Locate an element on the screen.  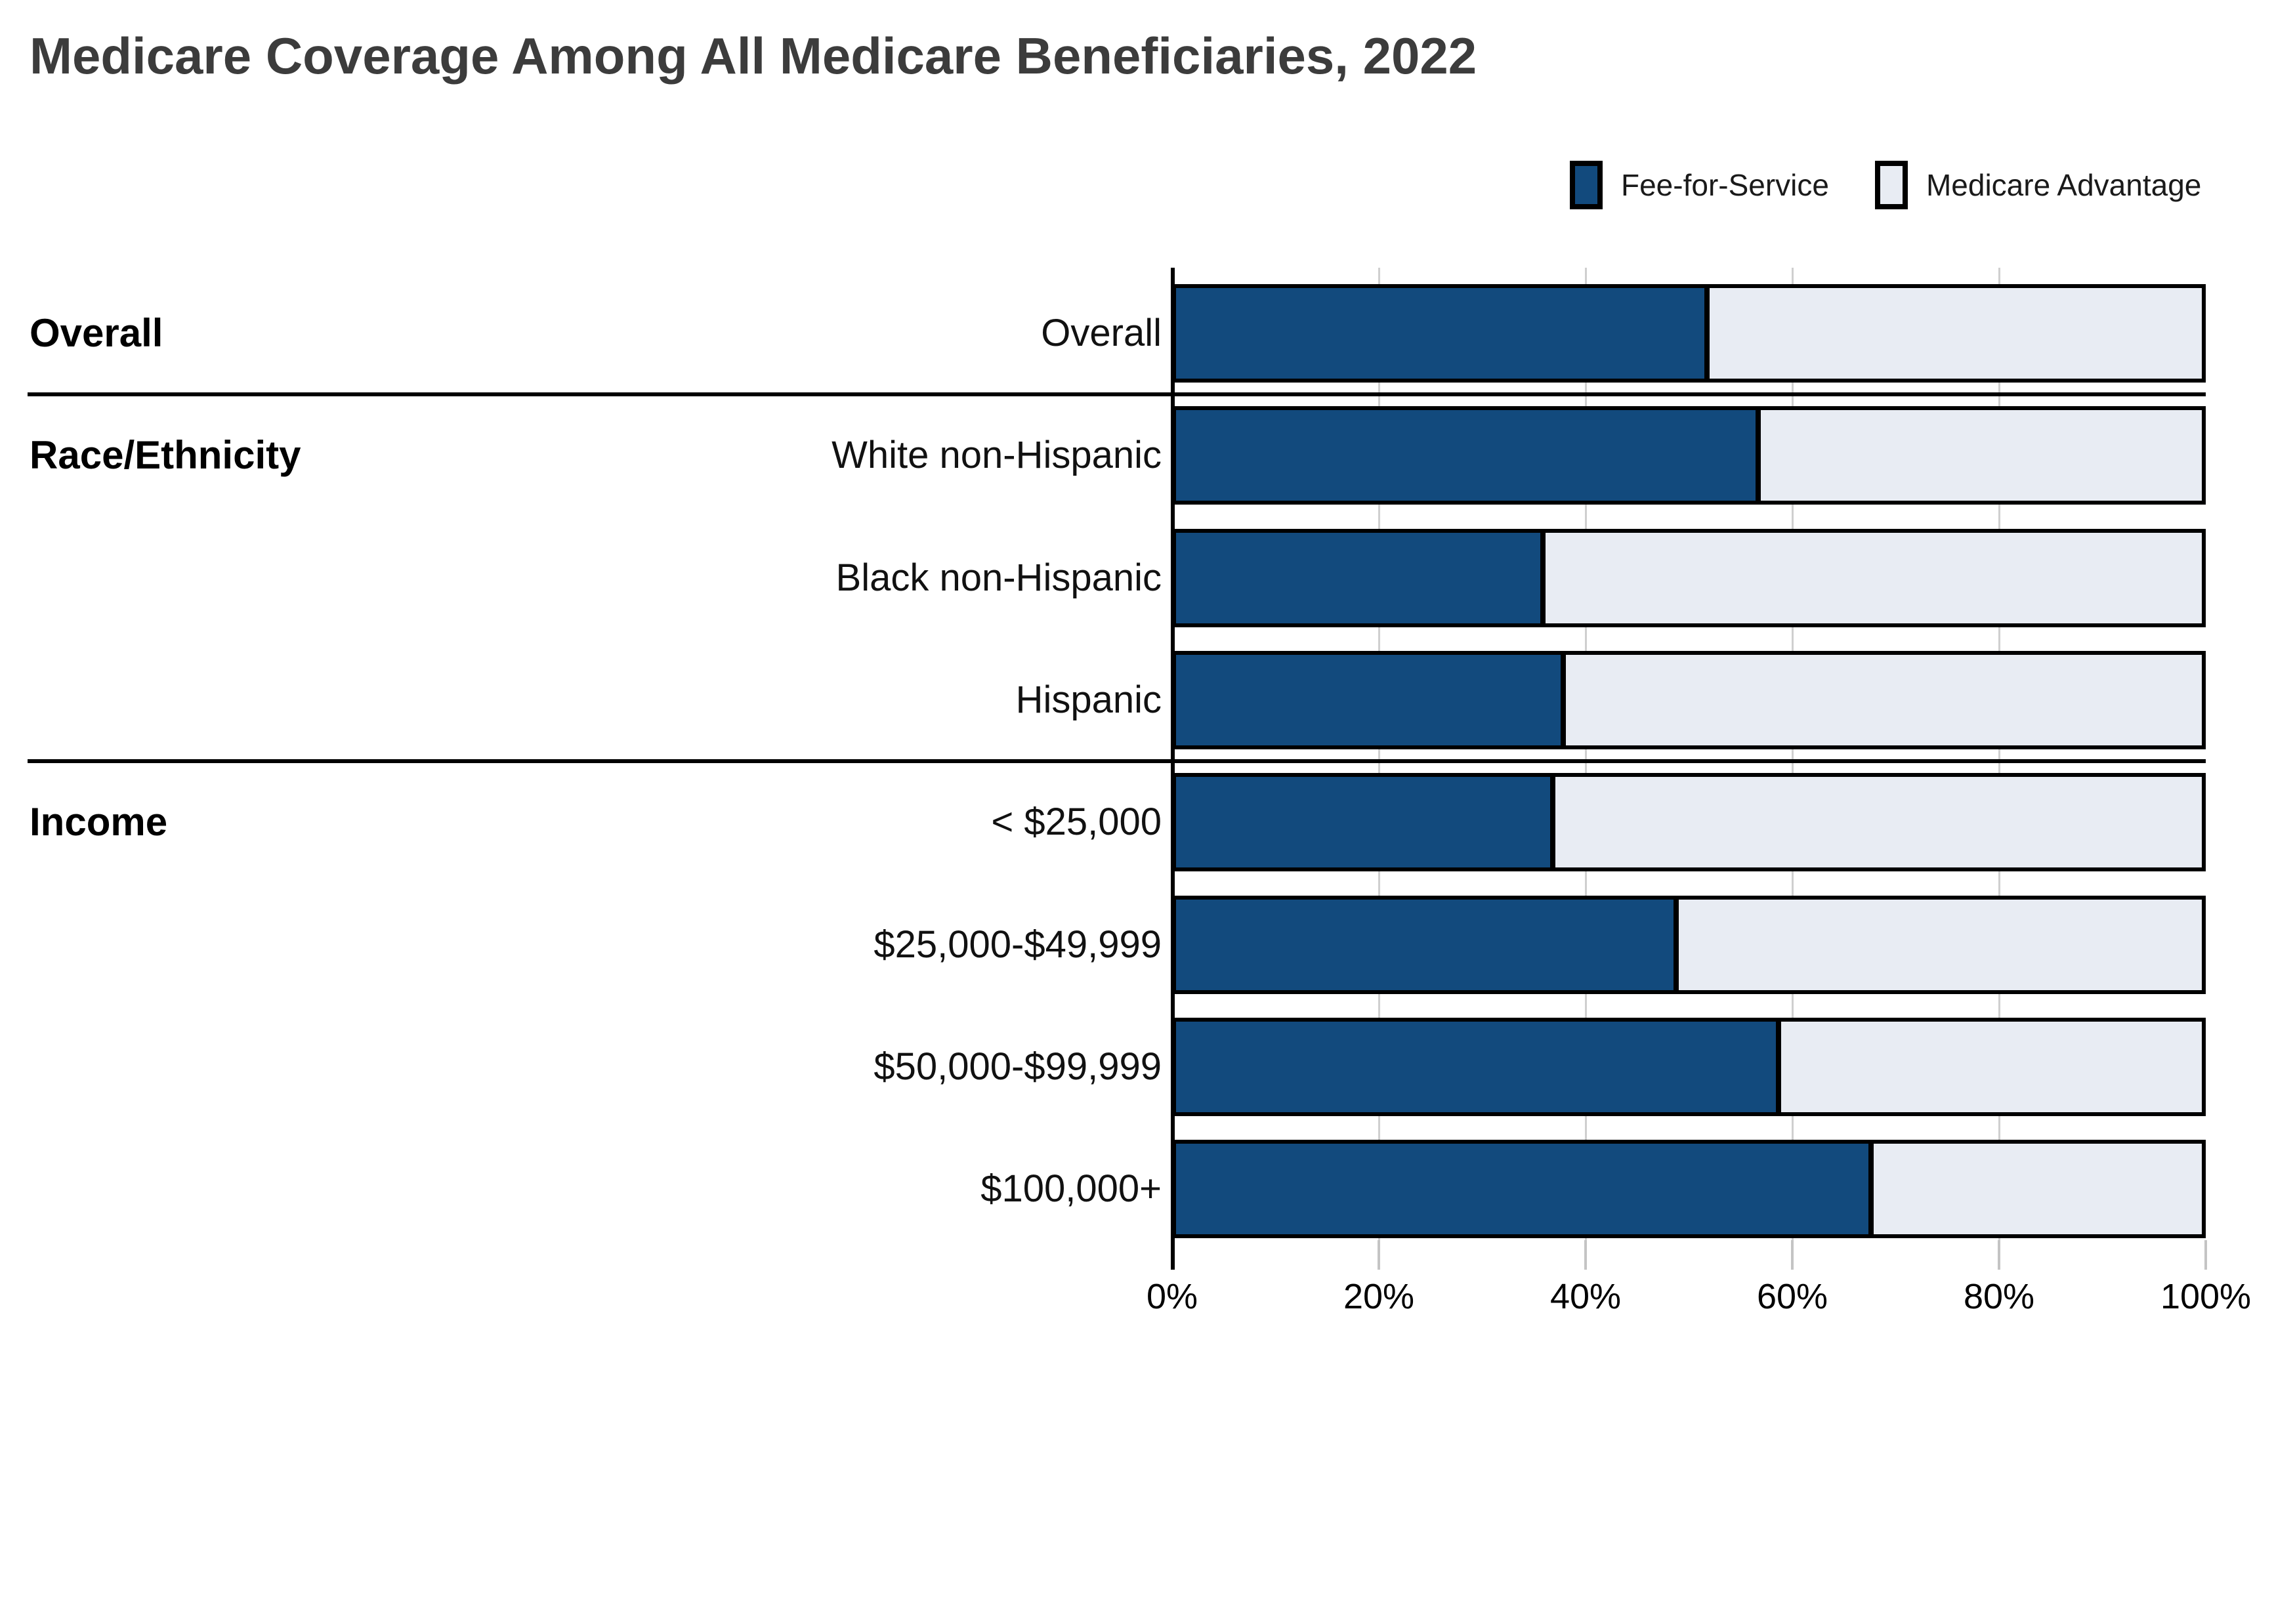
axis-tick-label: 40% is located at coordinates (1585, 1296).